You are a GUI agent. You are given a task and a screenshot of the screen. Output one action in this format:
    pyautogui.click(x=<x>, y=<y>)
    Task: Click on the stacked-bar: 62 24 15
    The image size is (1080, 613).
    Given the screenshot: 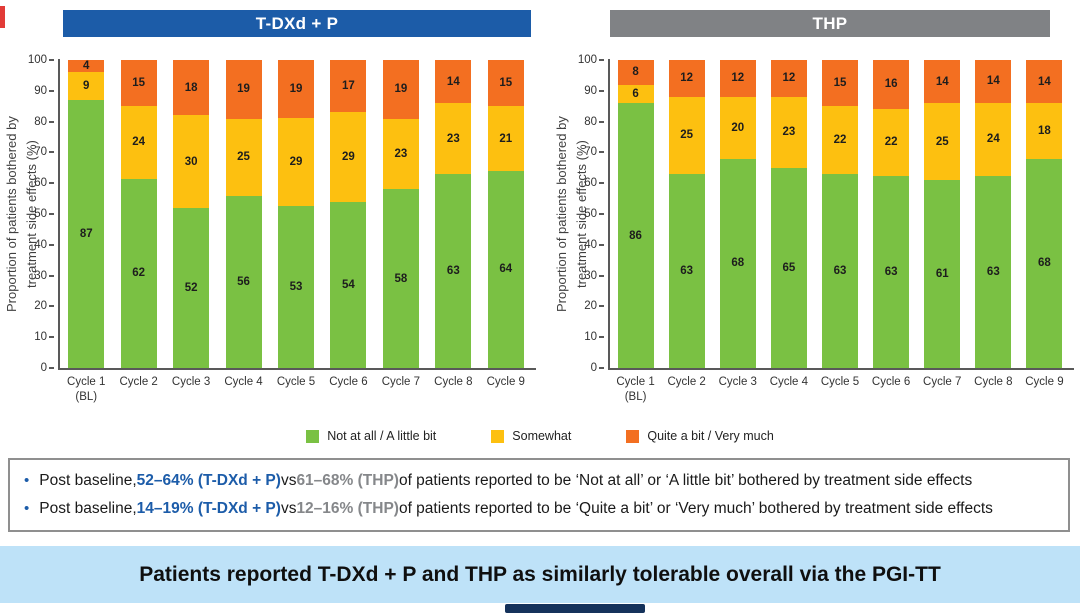 What is the action you would take?
    pyautogui.click(x=138, y=214)
    